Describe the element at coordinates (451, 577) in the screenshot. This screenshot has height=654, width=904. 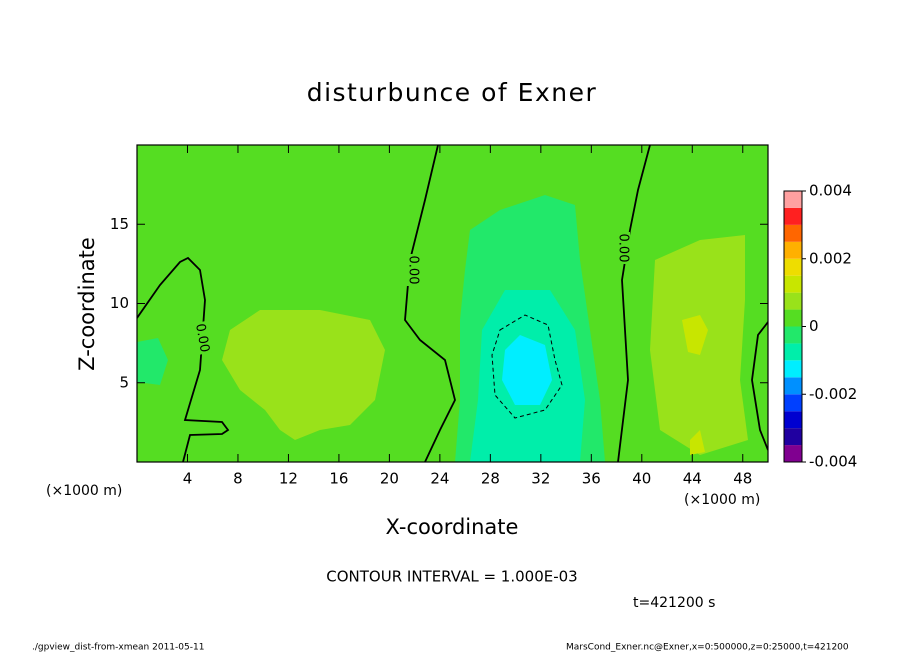
I see `contour-interval: CONTOUR INTERVAL = 1.000E-03` at that location.